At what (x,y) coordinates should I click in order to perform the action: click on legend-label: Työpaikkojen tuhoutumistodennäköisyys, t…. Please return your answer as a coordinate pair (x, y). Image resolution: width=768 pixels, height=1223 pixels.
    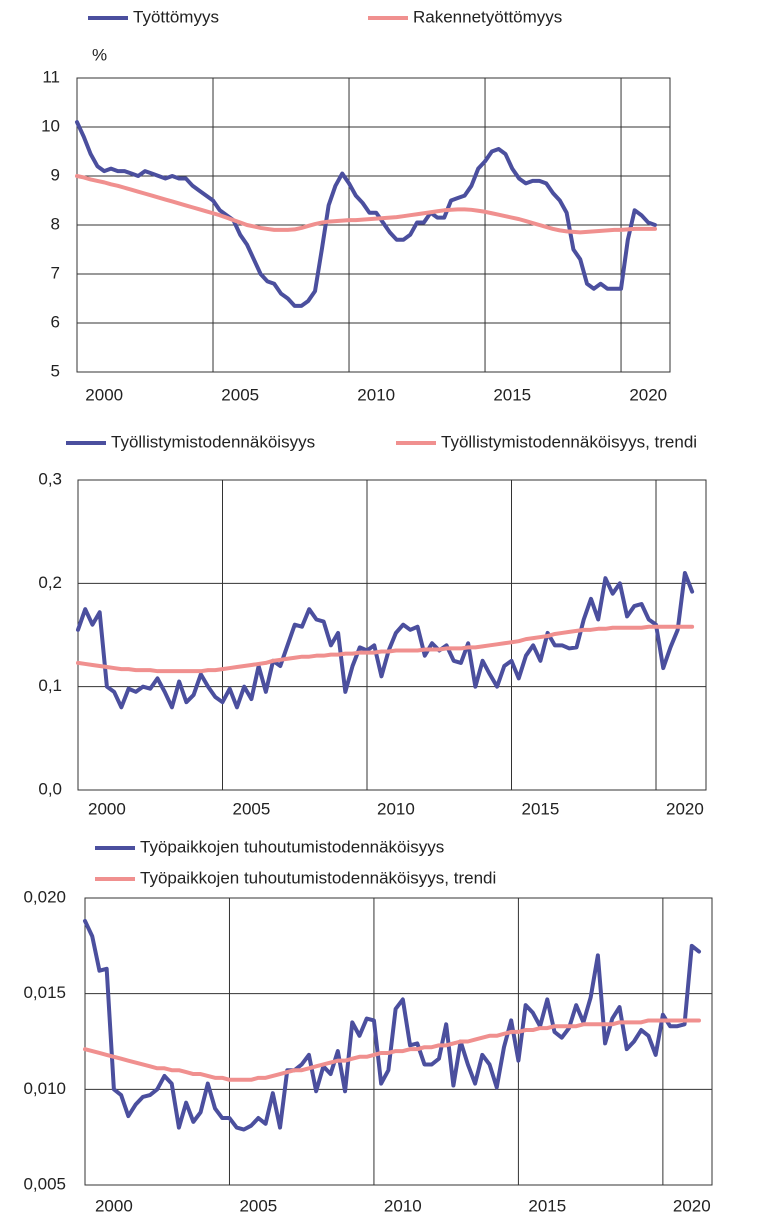
    Looking at the image, I should click on (318, 877).